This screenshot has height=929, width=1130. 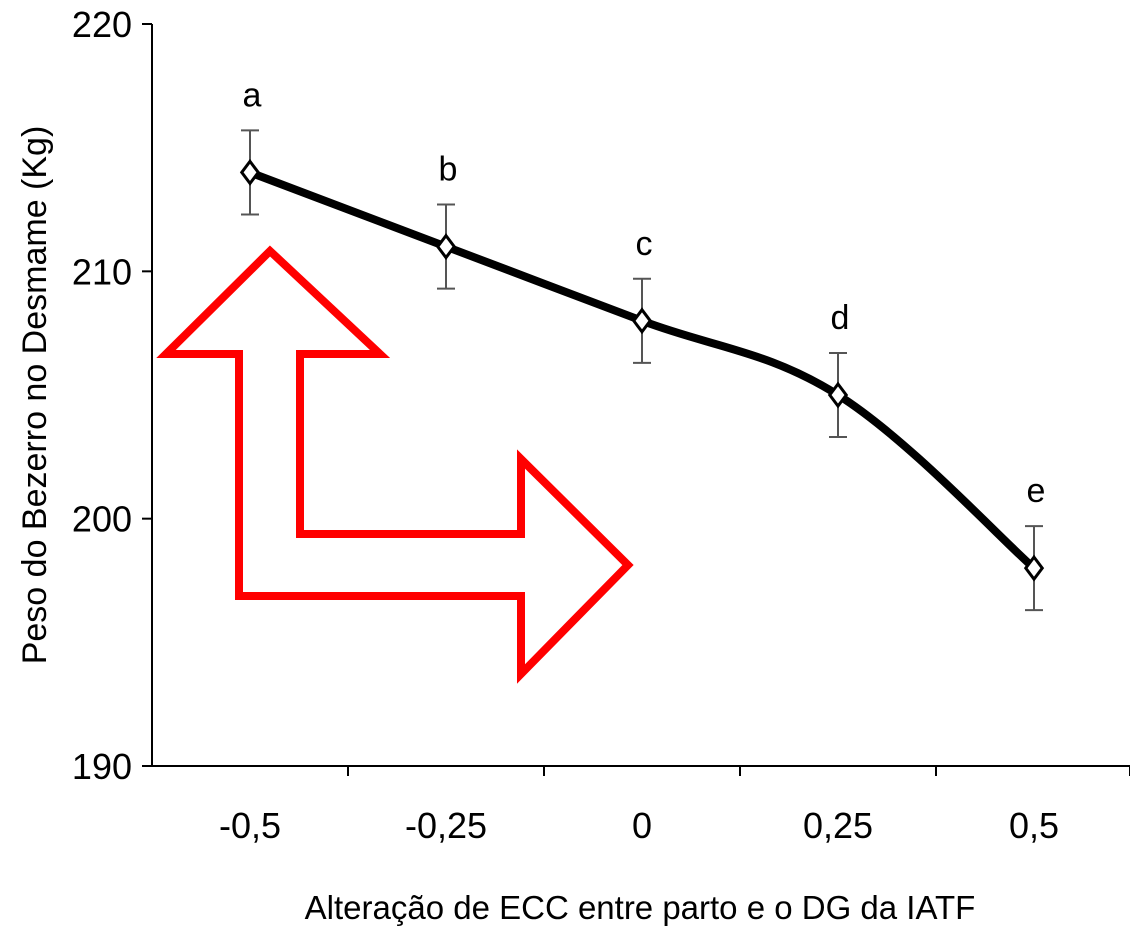 I want to click on data-label: d, so click(x=840, y=318).